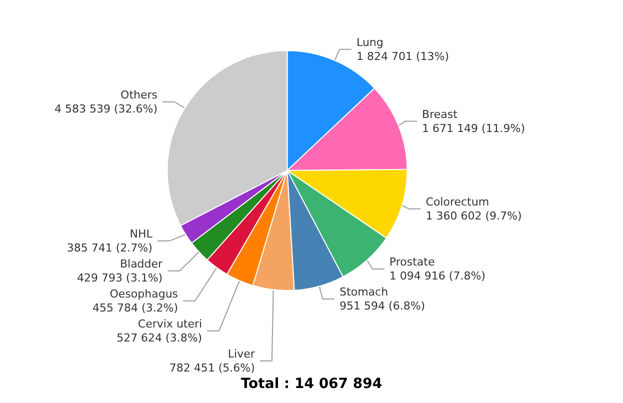 This screenshot has width=623, height=403. What do you see at coordinates (412, 262) in the screenshot?
I see `slice-label: Prostate` at bounding box center [412, 262].